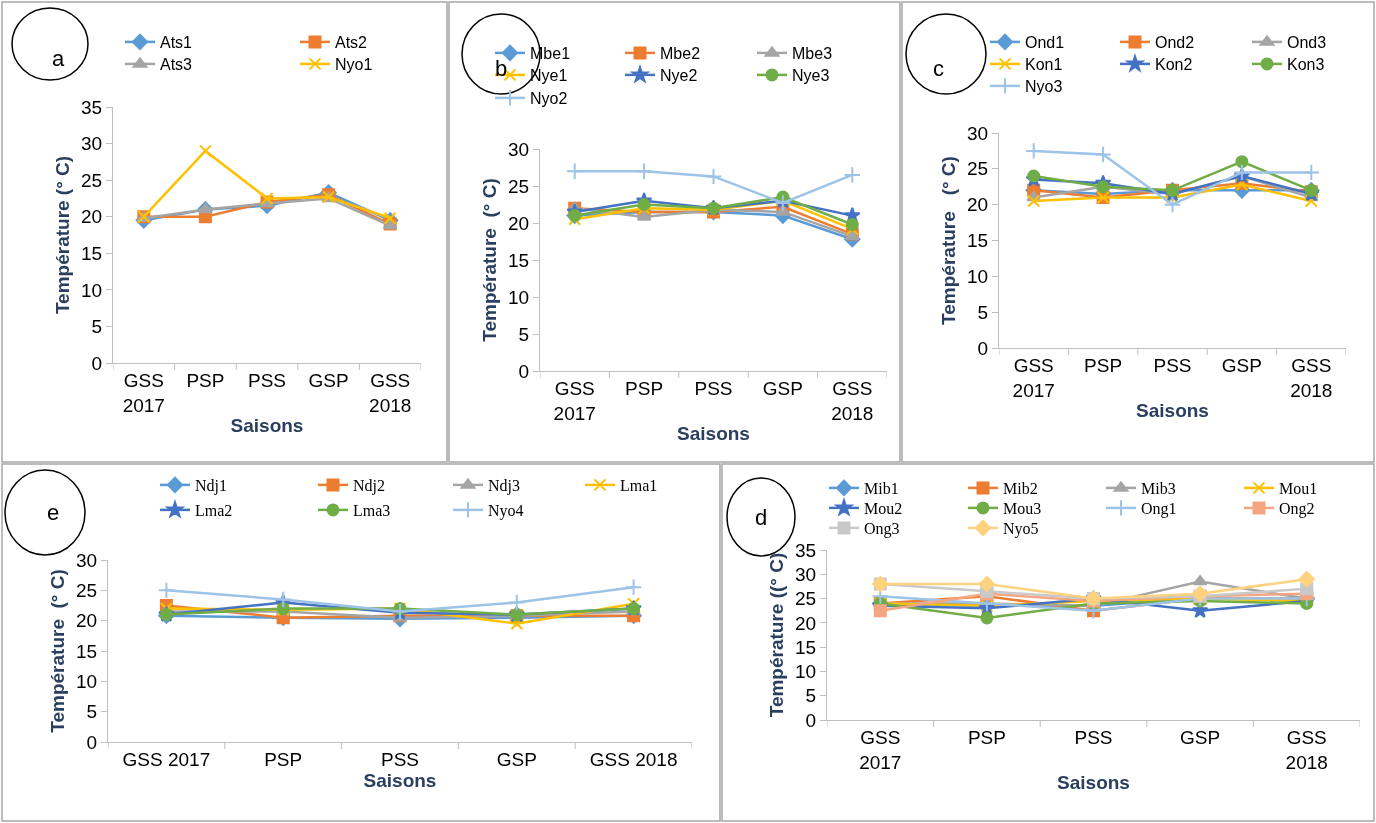  I want to click on legend-label: Kon2, so click(1174, 65).